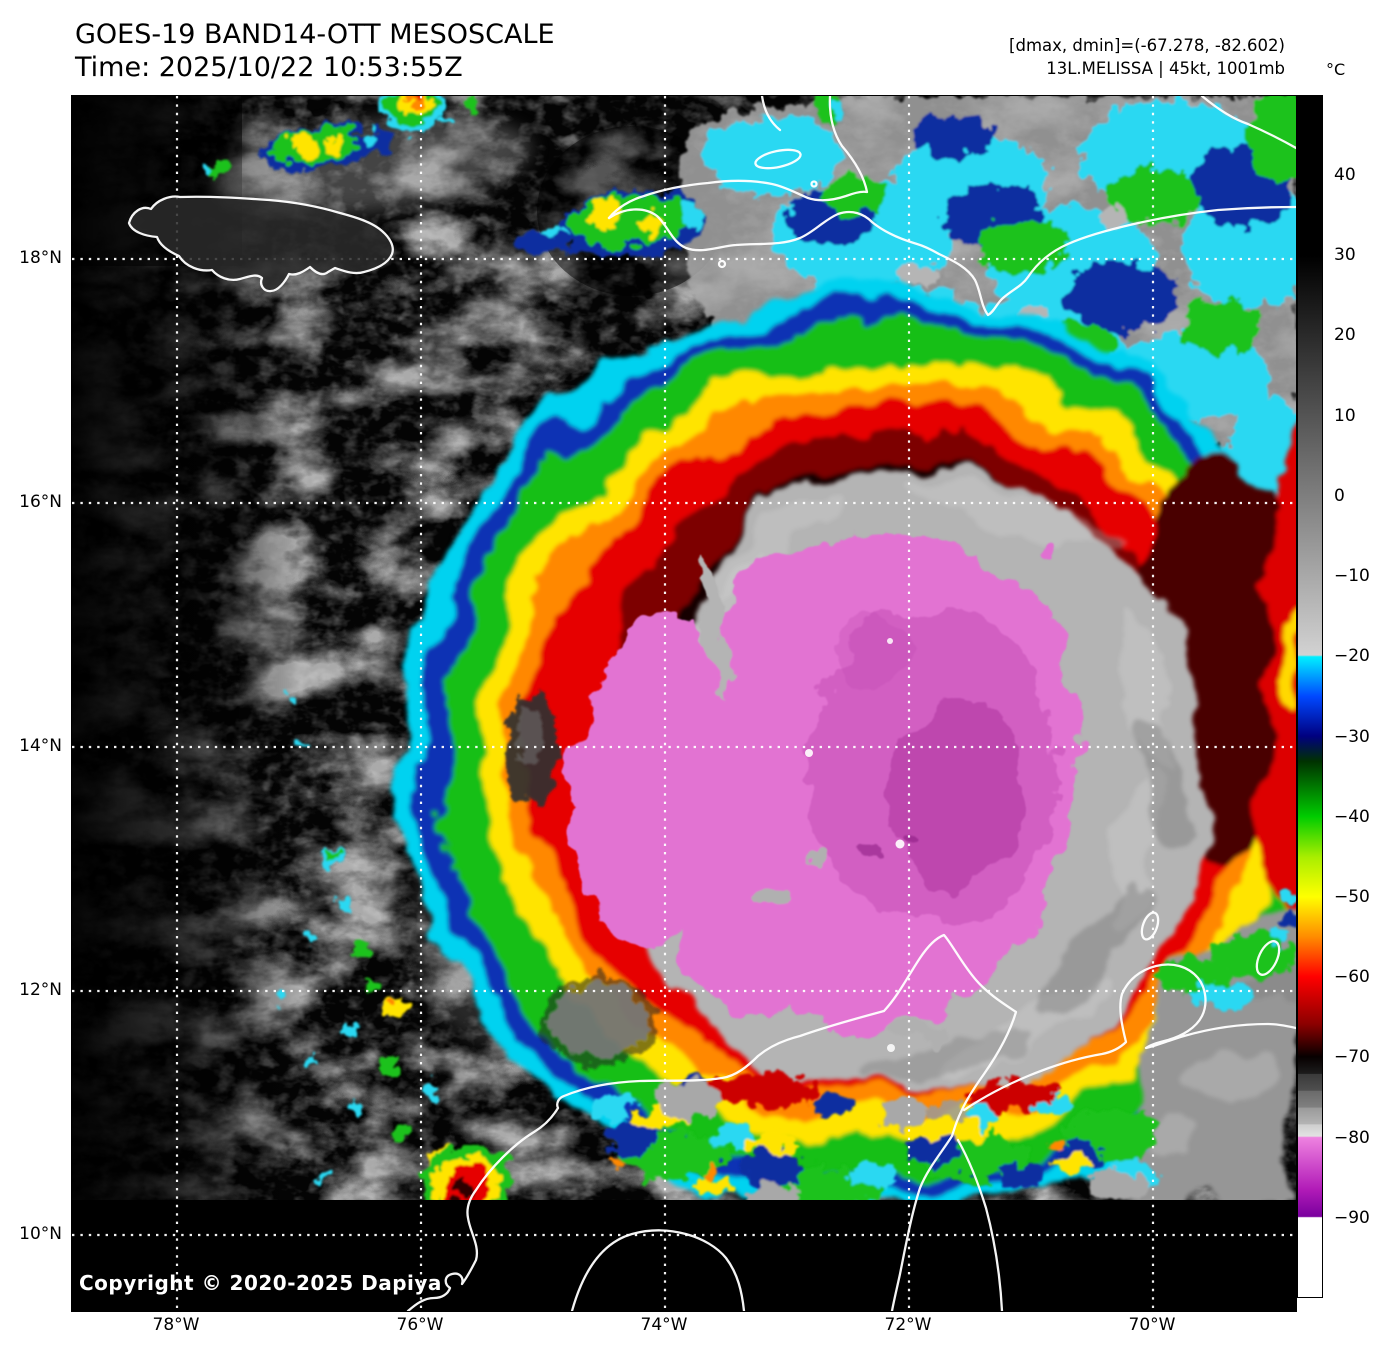 This screenshot has width=1390, height=1359. Describe the element at coordinates (814, 184) in the screenshot. I see `coastline-islet-pap` at that location.